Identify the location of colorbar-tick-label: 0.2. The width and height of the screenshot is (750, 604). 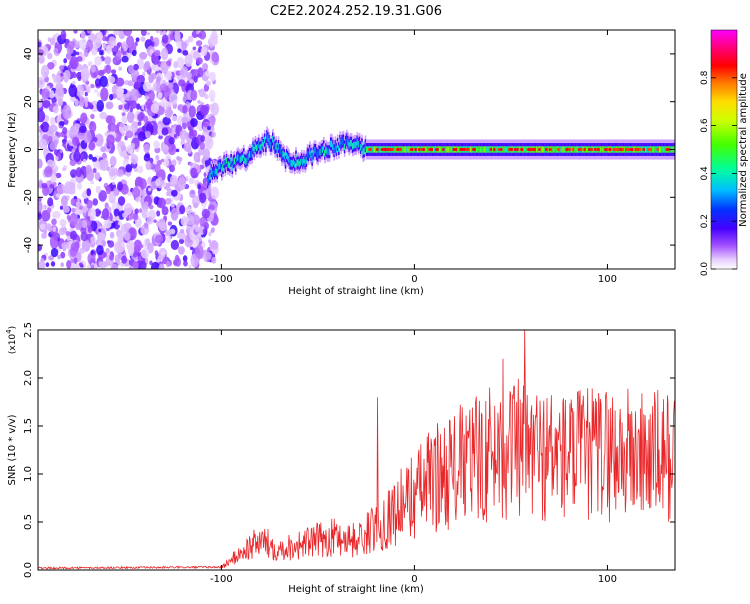
(705, 221).